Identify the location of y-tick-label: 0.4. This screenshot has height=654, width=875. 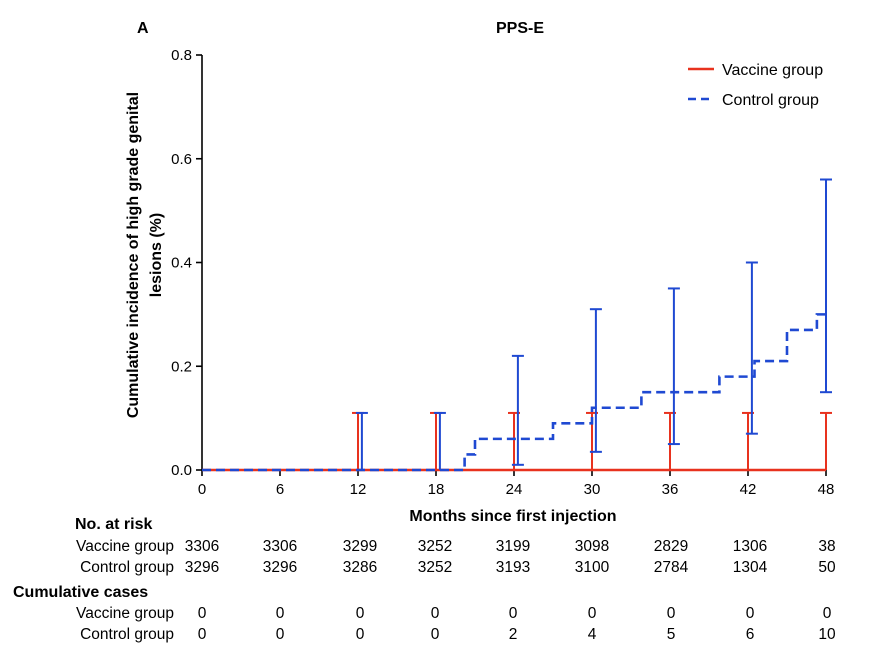
(181, 263).